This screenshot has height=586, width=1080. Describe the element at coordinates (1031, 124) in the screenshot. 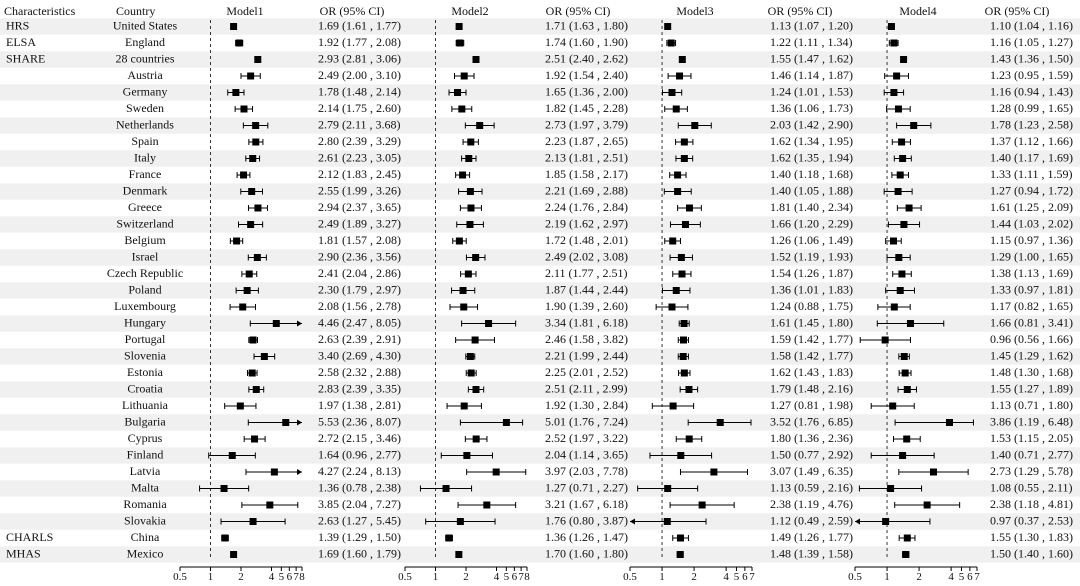

I see `or-ci-value: 1.78 (1.23 , 2.58)` at that location.